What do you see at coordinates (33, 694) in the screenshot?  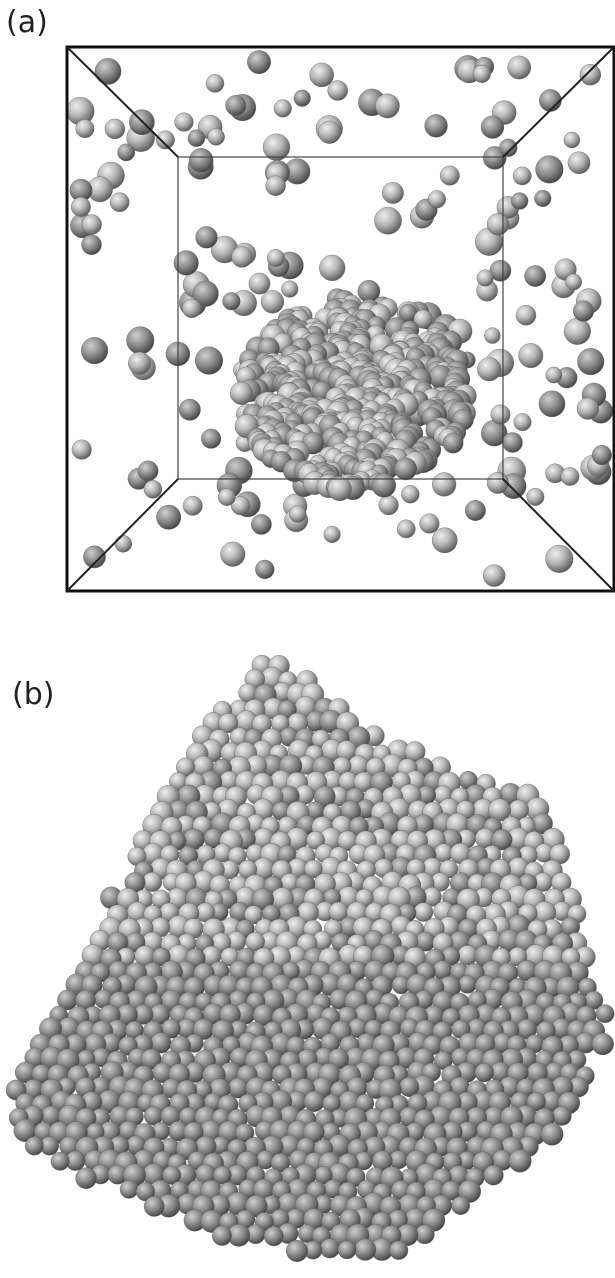 I see `panel-b-label: (b)` at bounding box center [33, 694].